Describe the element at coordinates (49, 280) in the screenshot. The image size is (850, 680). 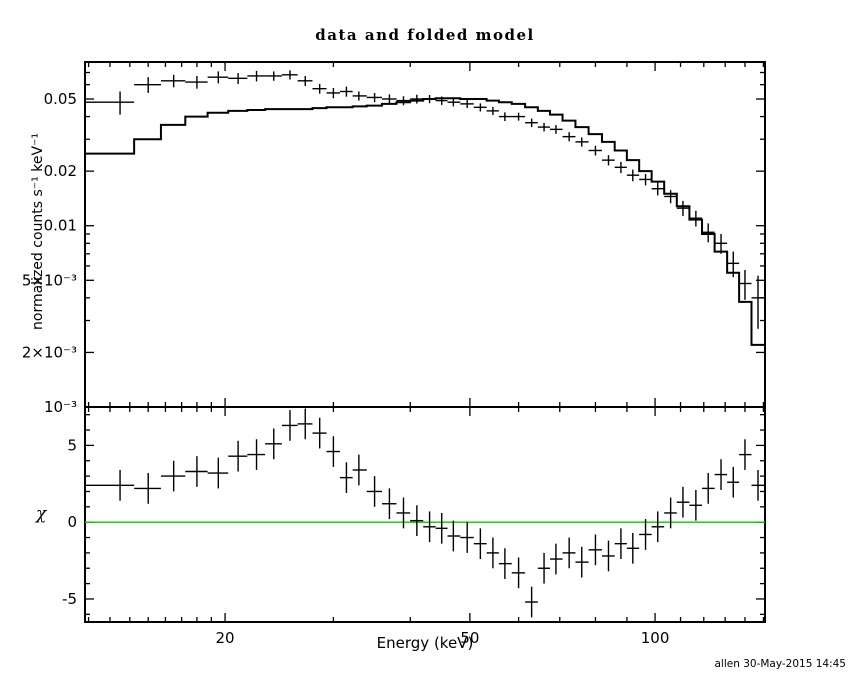
I see `svg-text: 5×10⁻³` at that location.